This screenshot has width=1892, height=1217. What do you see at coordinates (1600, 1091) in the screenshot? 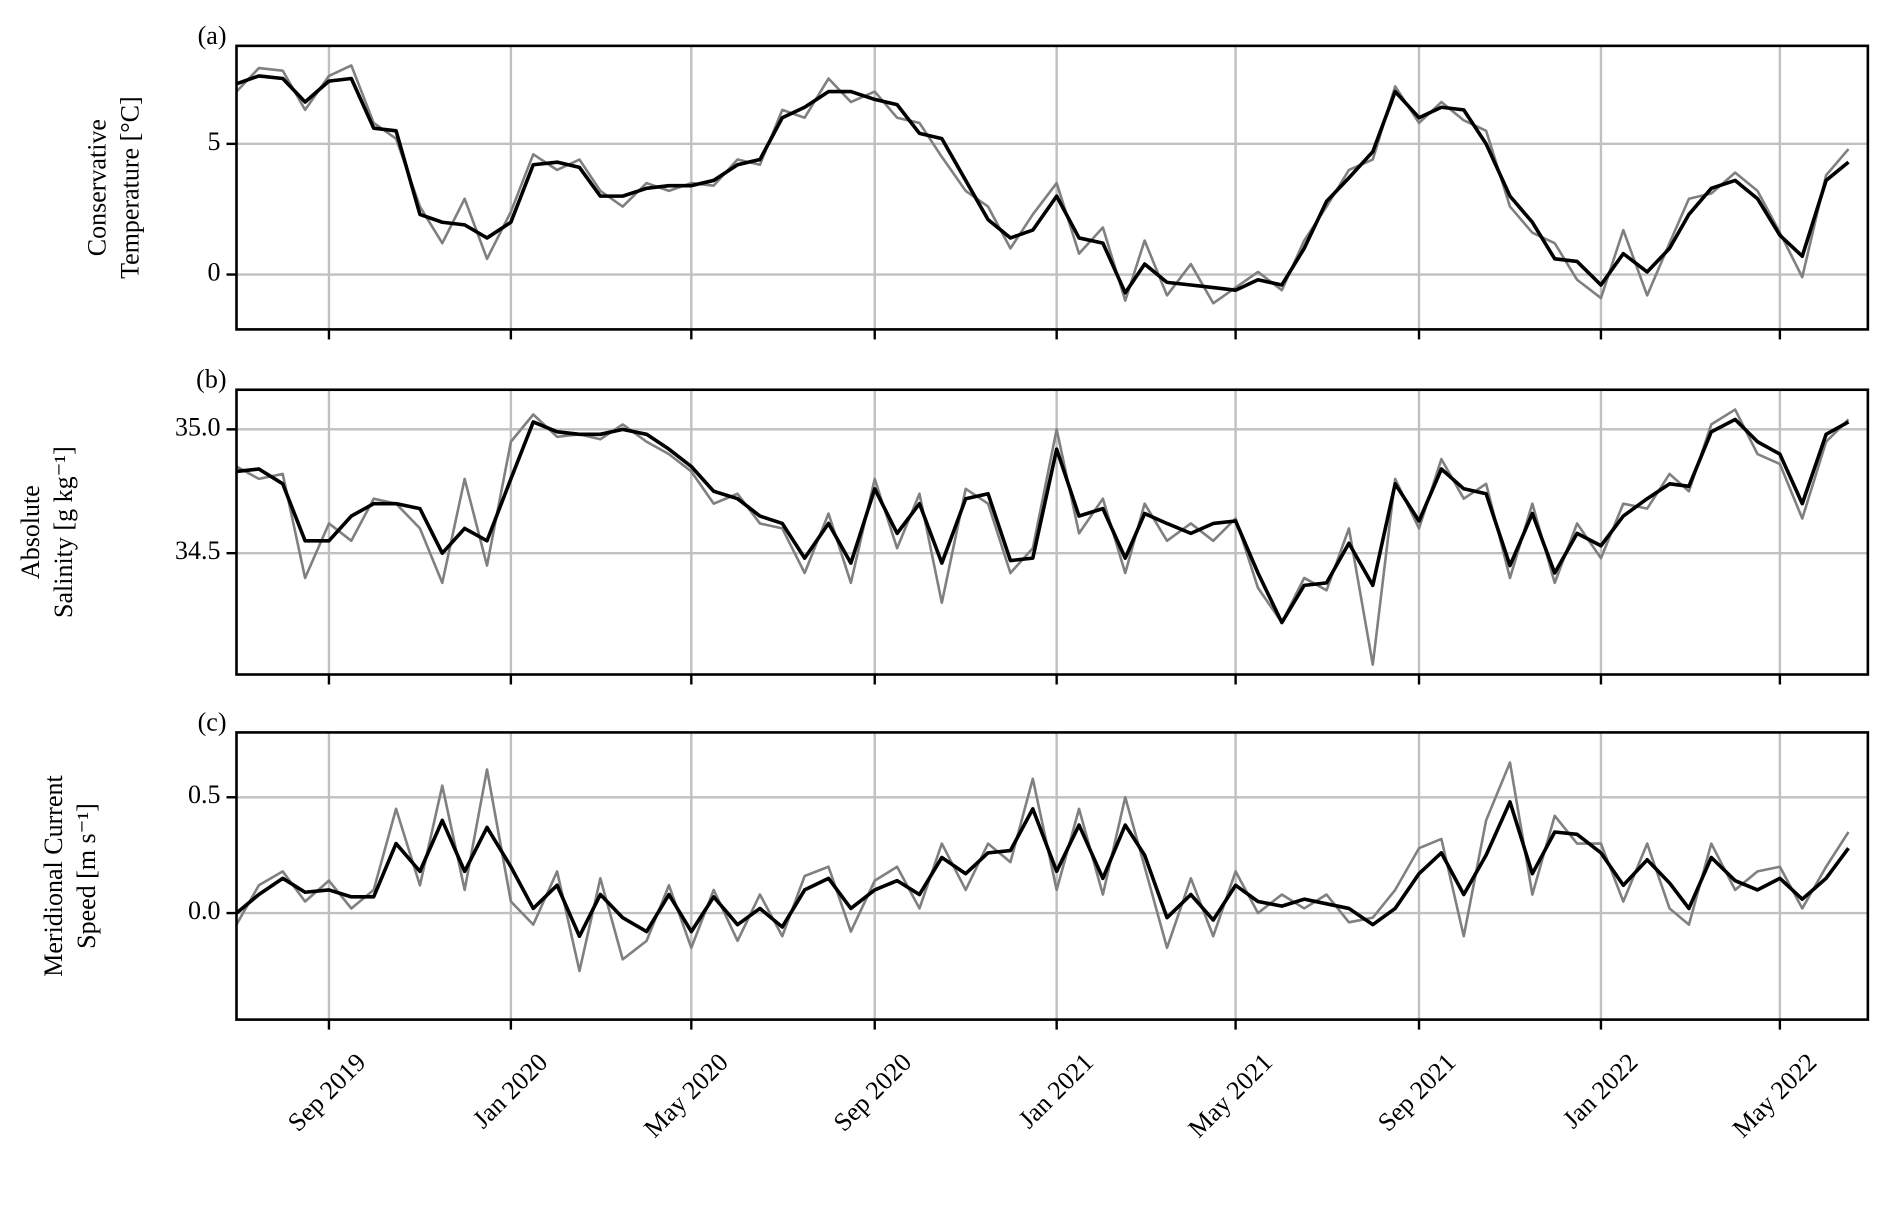
I see `x-tick-label: Jan 2022` at bounding box center [1600, 1091].